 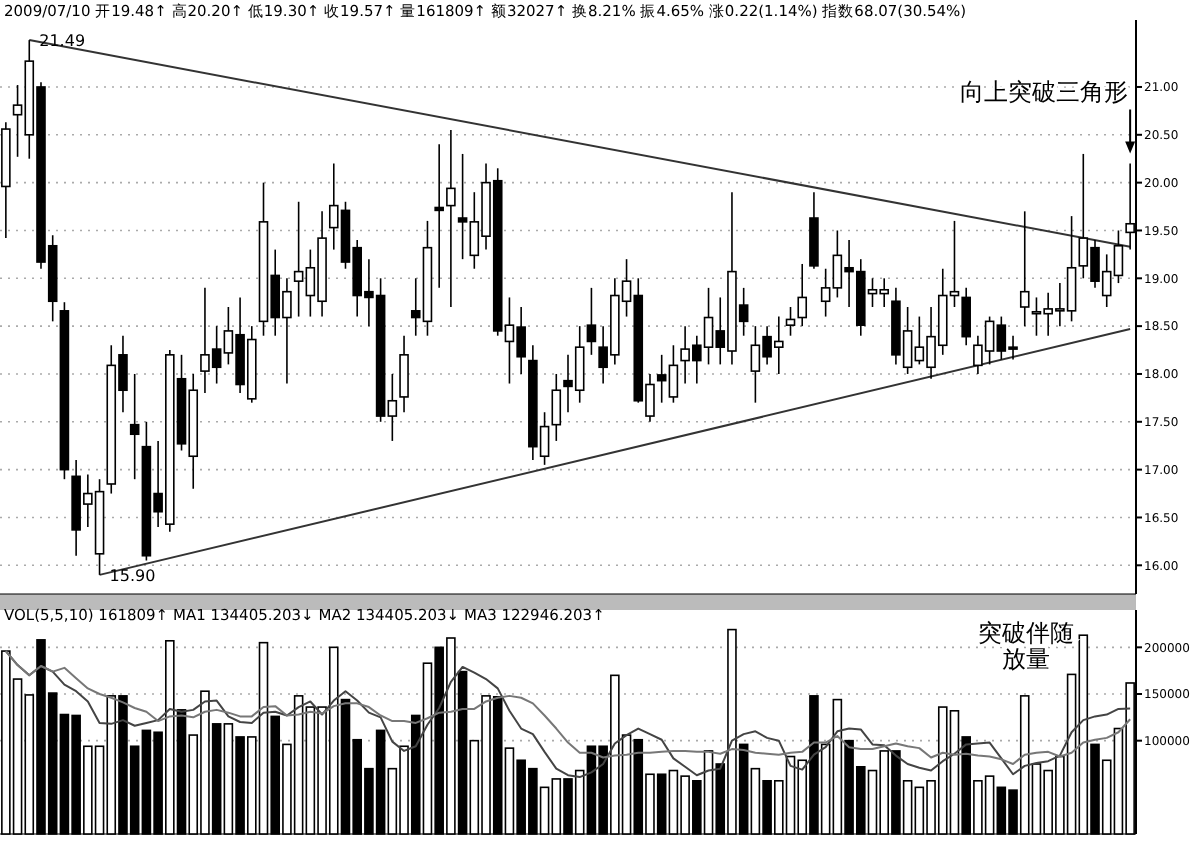 What do you see at coordinates (132, 575) in the screenshot?
I see `annotation: 15.90` at bounding box center [132, 575].